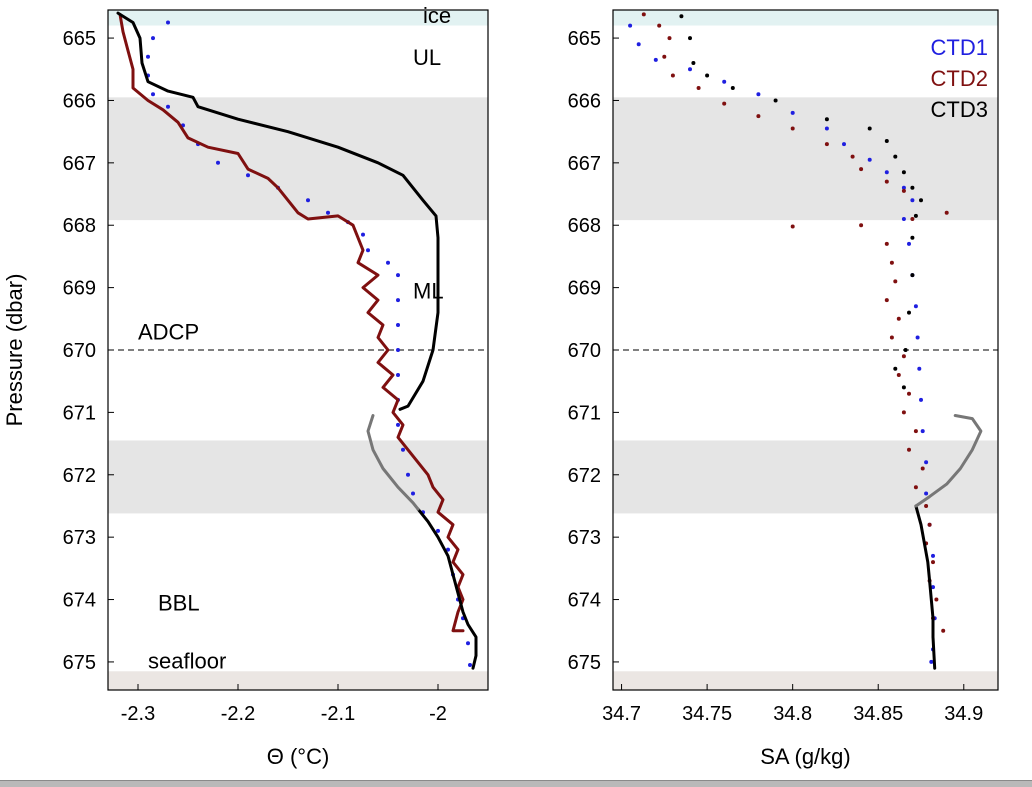 This screenshot has height=787, width=1032. What do you see at coordinates (79, 226) in the screenshot?
I see `temp-ytick-label: 668` at bounding box center [79, 226].